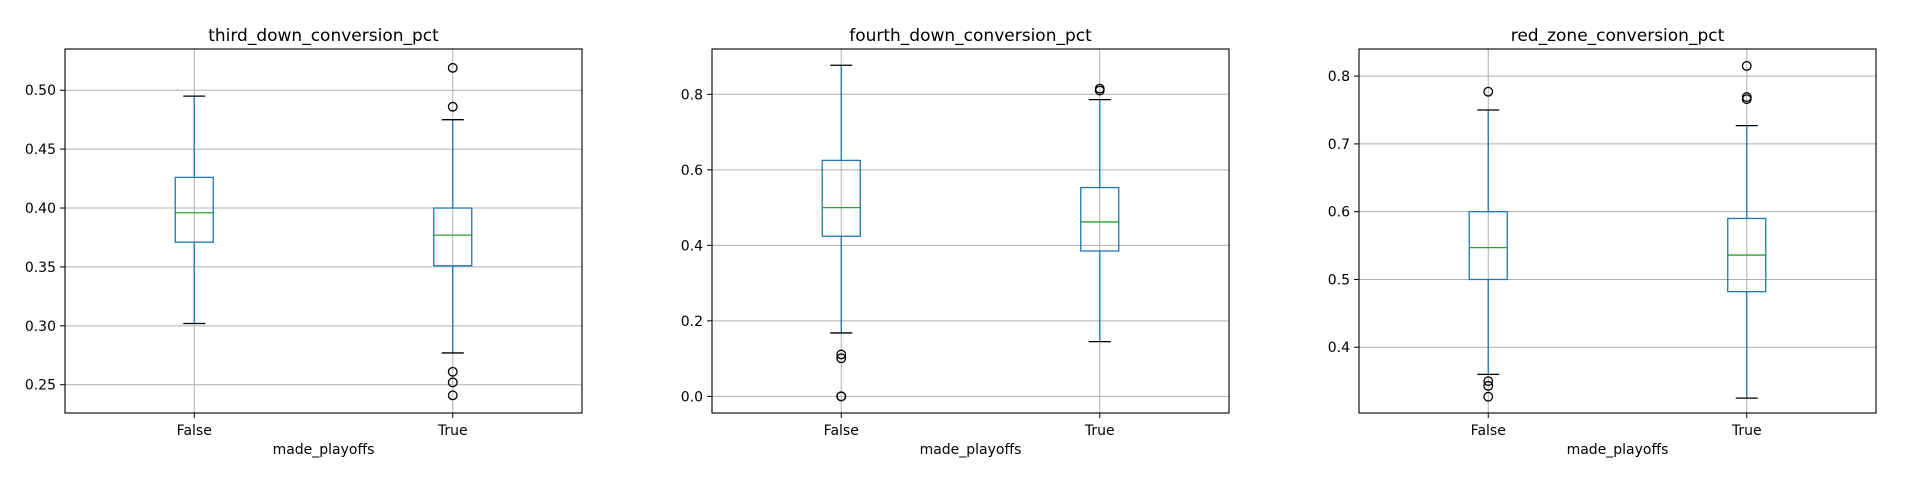  What do you see at coordinates (40, 268) in the screenshot?
I see `y-tick-label: 0.35` at bounding box center [40, 268].